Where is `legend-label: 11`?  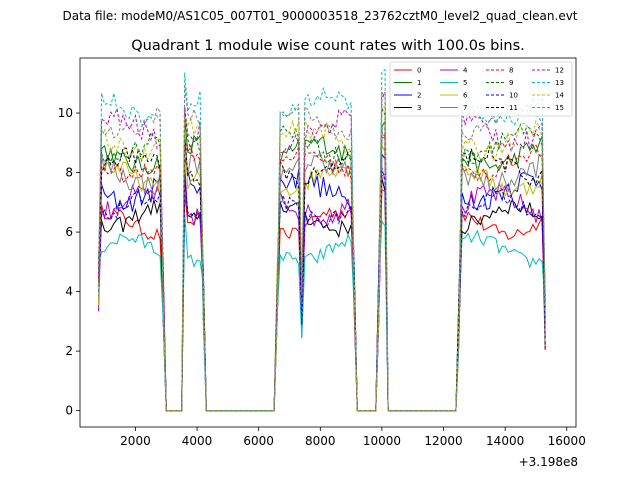 legend-label: 11 is located at coordinates (513, 108).